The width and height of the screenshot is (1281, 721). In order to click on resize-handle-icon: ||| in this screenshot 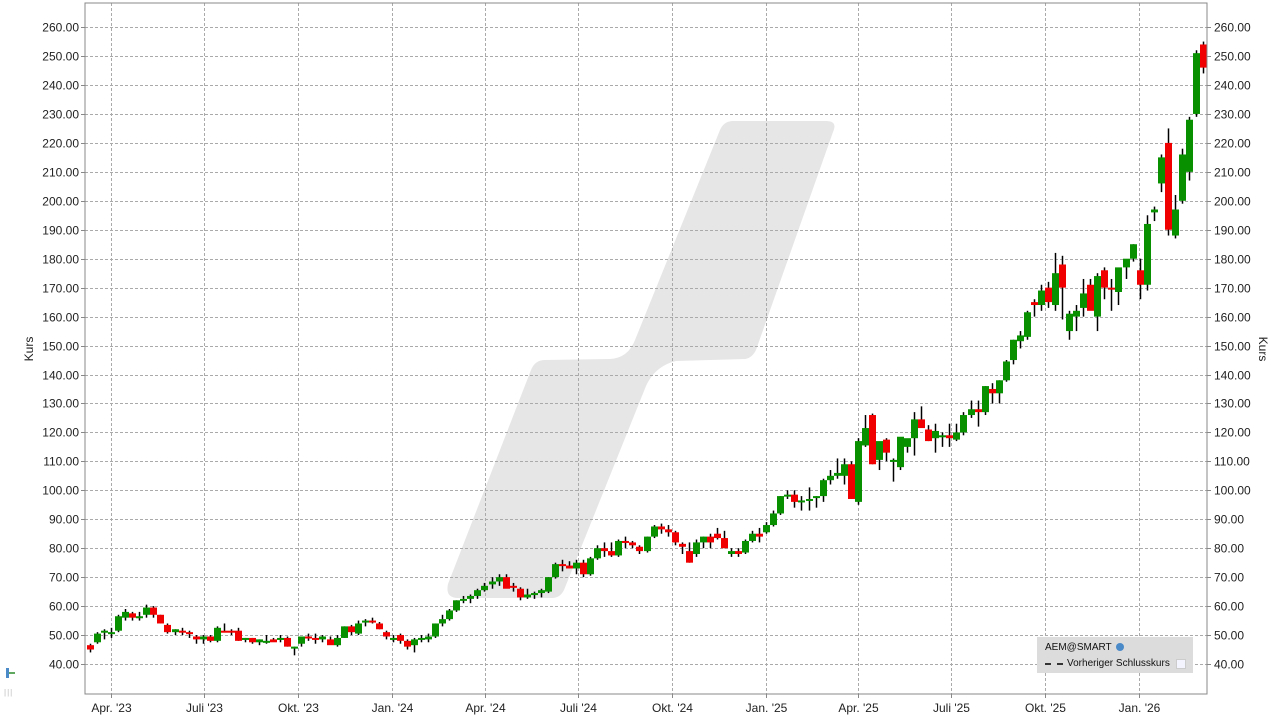, I will do `click(9, 692)`.